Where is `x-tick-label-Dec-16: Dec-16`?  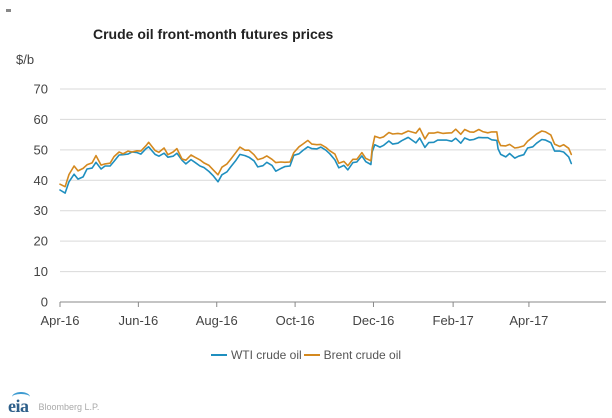 x-tick-label-Dec-16: Dec-16 is located at coordinates (374, 320).